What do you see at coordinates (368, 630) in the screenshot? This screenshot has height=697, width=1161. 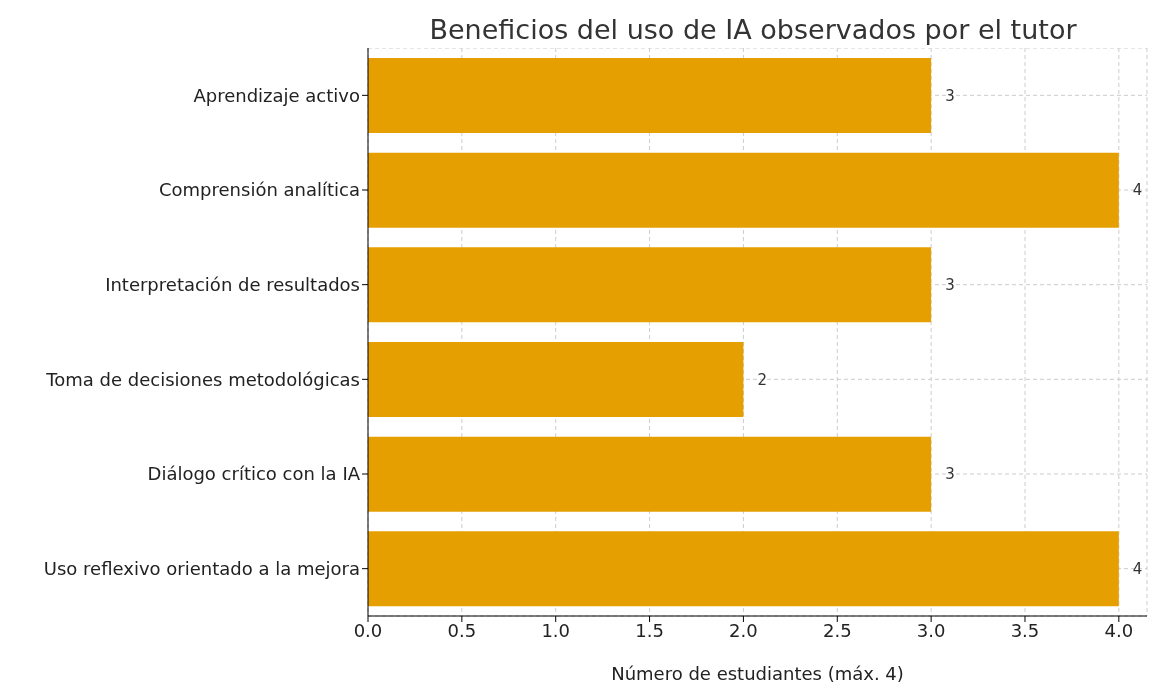 I see `x-tick-label: 0.0` at bounding box center [368, 630].